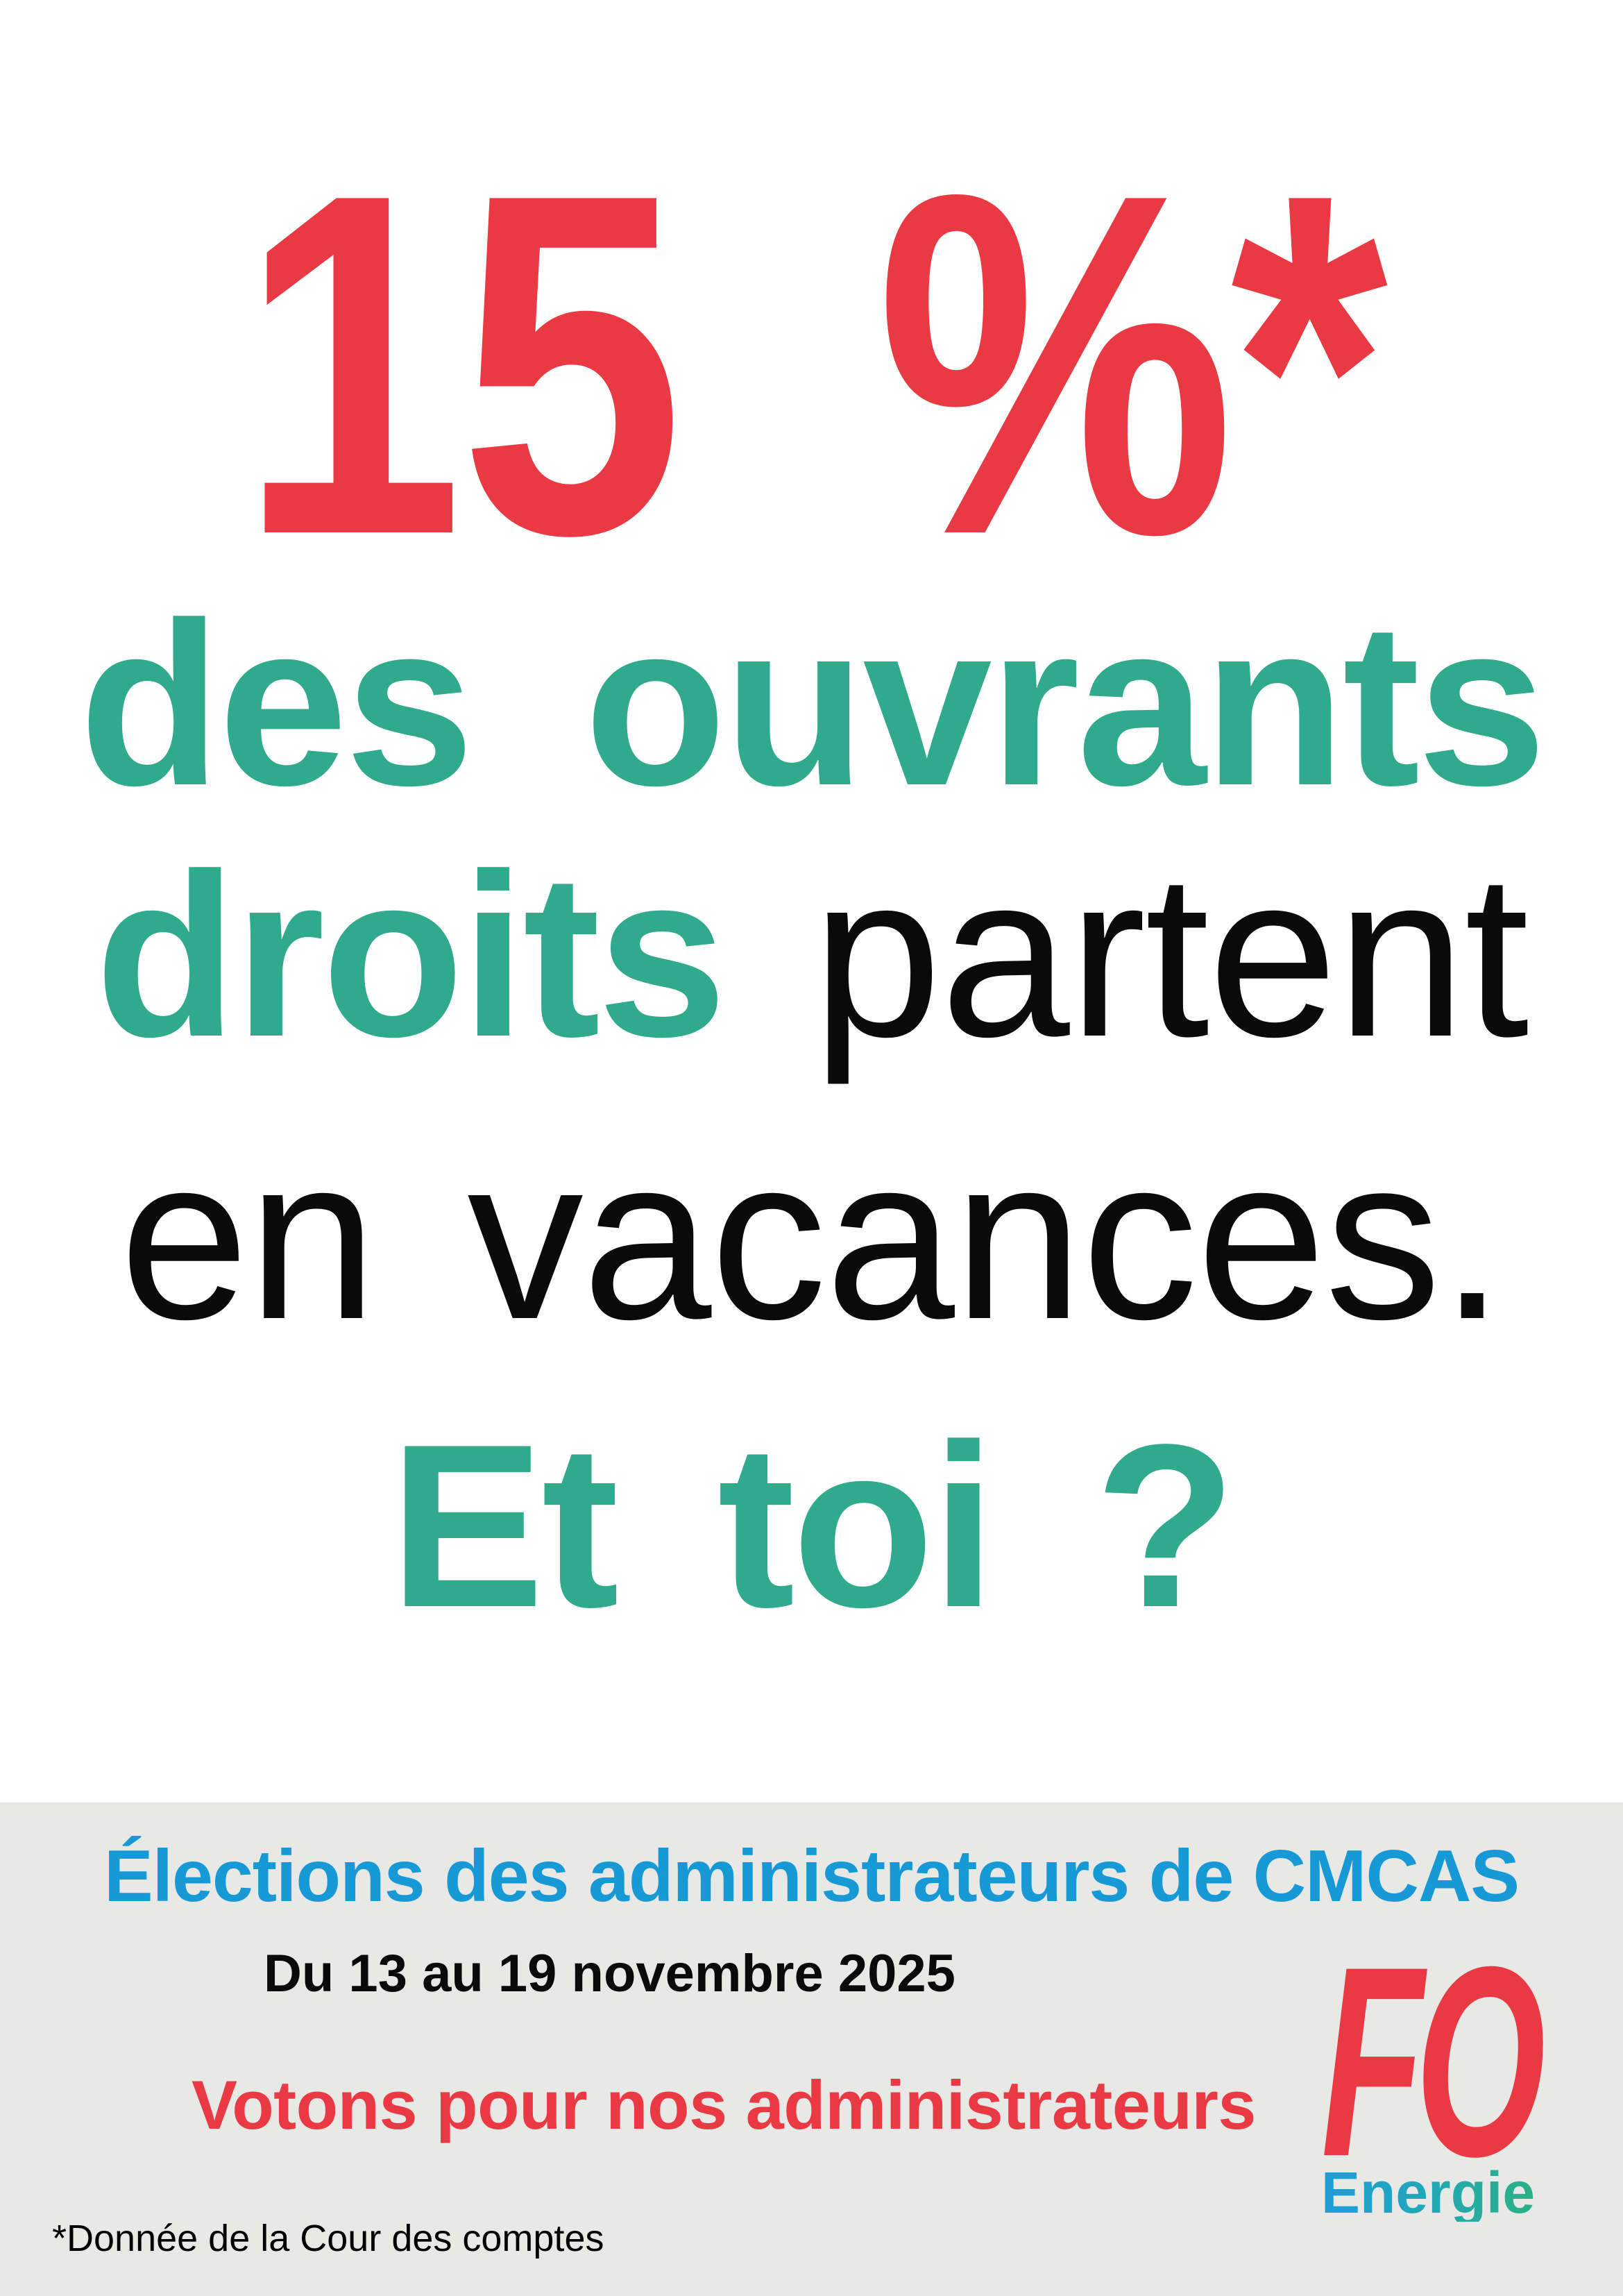 This screenshot has height=2296, width=1623. I want to click on fo-logo-energie-label: Energie, so click(1428, 2193).